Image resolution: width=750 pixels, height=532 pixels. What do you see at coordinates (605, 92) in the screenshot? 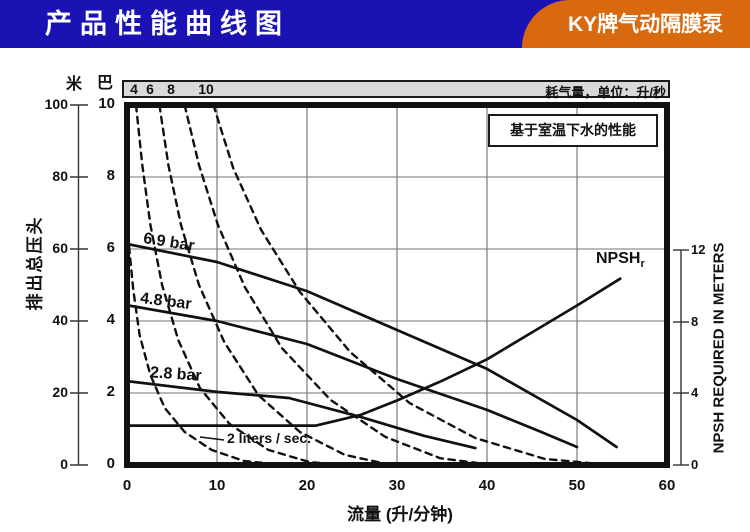
I see `air-strip-label: 耗气量，单位：升/秒` at bounding box center [605, 92].